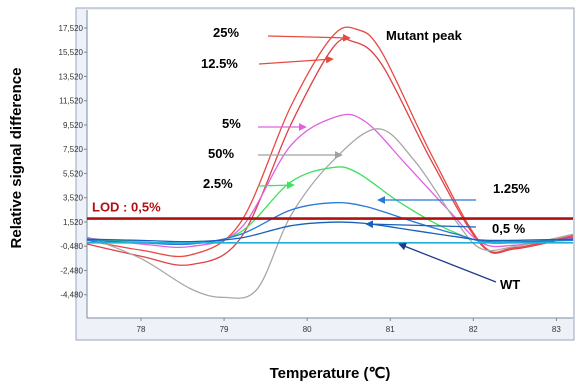 This screenshot has height=392, width=582. What do you see at coordinates (509, 228) in the screenshot?
I see `annotation-0-5: 0,5 %` at bounding box center [509, 228].